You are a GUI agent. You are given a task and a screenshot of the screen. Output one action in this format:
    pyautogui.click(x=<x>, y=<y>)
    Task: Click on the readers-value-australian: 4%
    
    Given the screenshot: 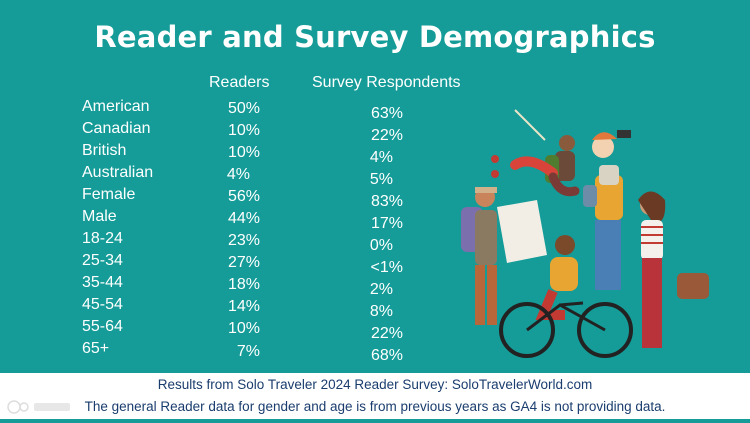 What is the action you would take?
    pyautogui.click(x=238, y=174)
    